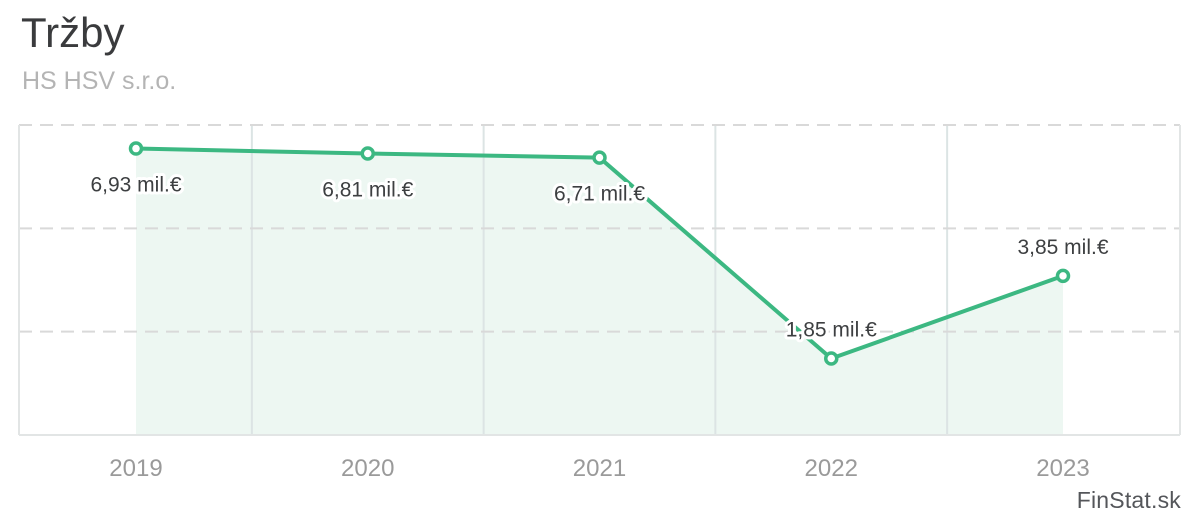 The width and height of the screenshot is (1200, 520). Describe the element at coordinates (1062, 247) in the screenshot. I see `data-point-label: 3,85 mil.€` at that location.